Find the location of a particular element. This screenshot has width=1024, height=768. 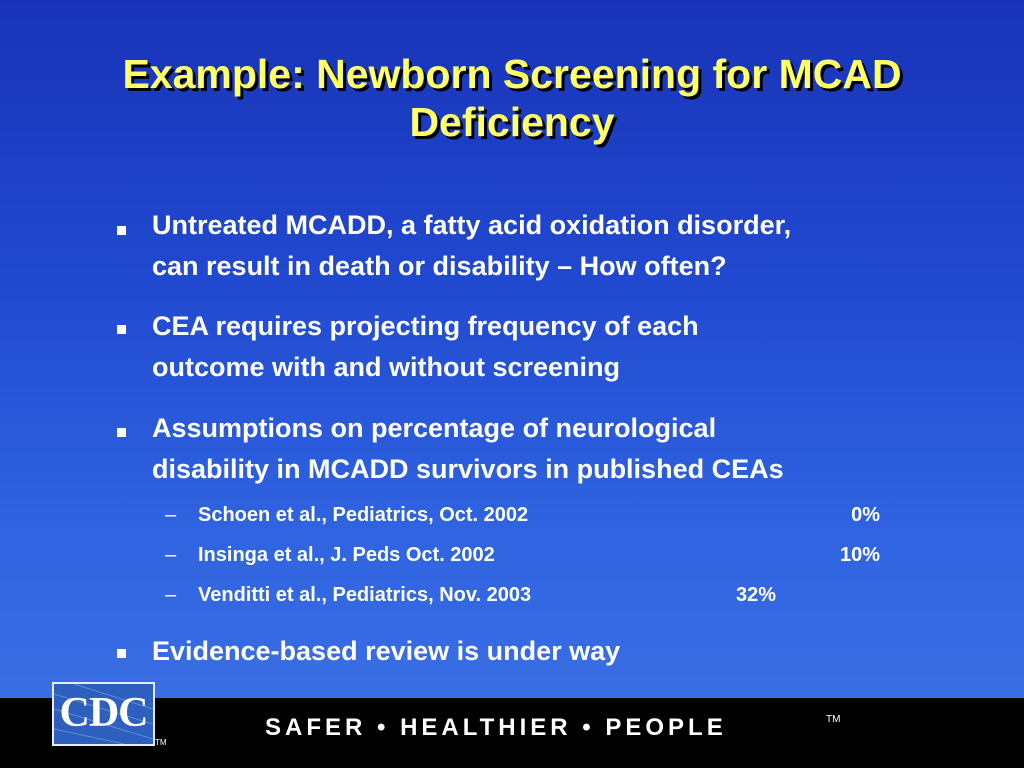

bullet-item-2-line-2: outcome with and without screening is located at coordinates (386, 367).